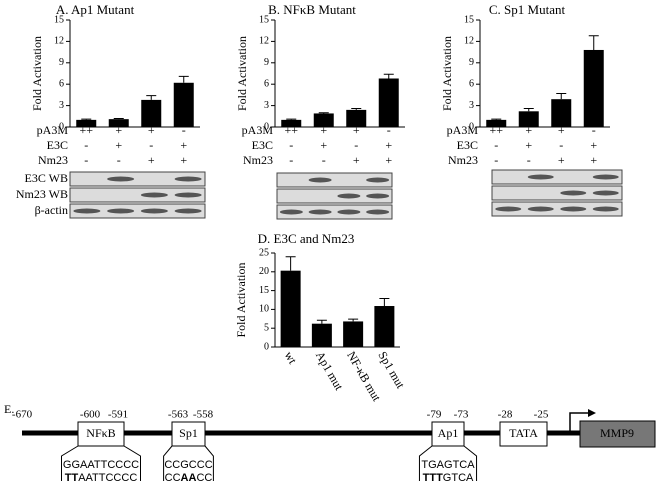  What do you see at coordinates (330, 371) in the screenshot?
I see `x-tick-label: Ap1 mut` at bounding box center [330, 371].